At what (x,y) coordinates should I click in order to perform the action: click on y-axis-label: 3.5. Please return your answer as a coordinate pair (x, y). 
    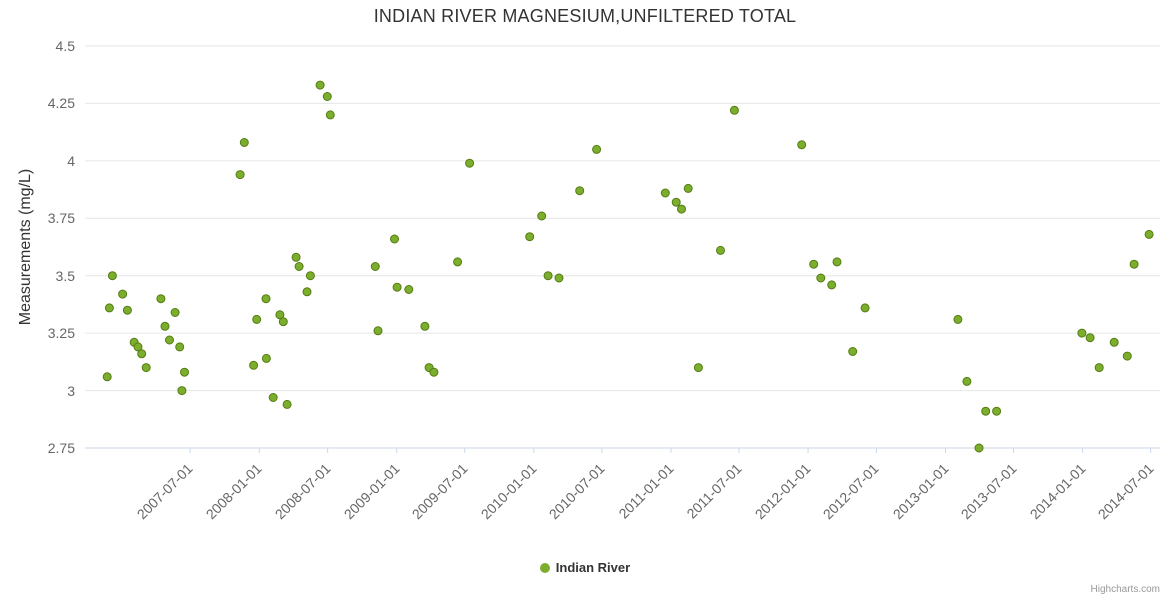
    Looking at the image, I should click on (65, 275).